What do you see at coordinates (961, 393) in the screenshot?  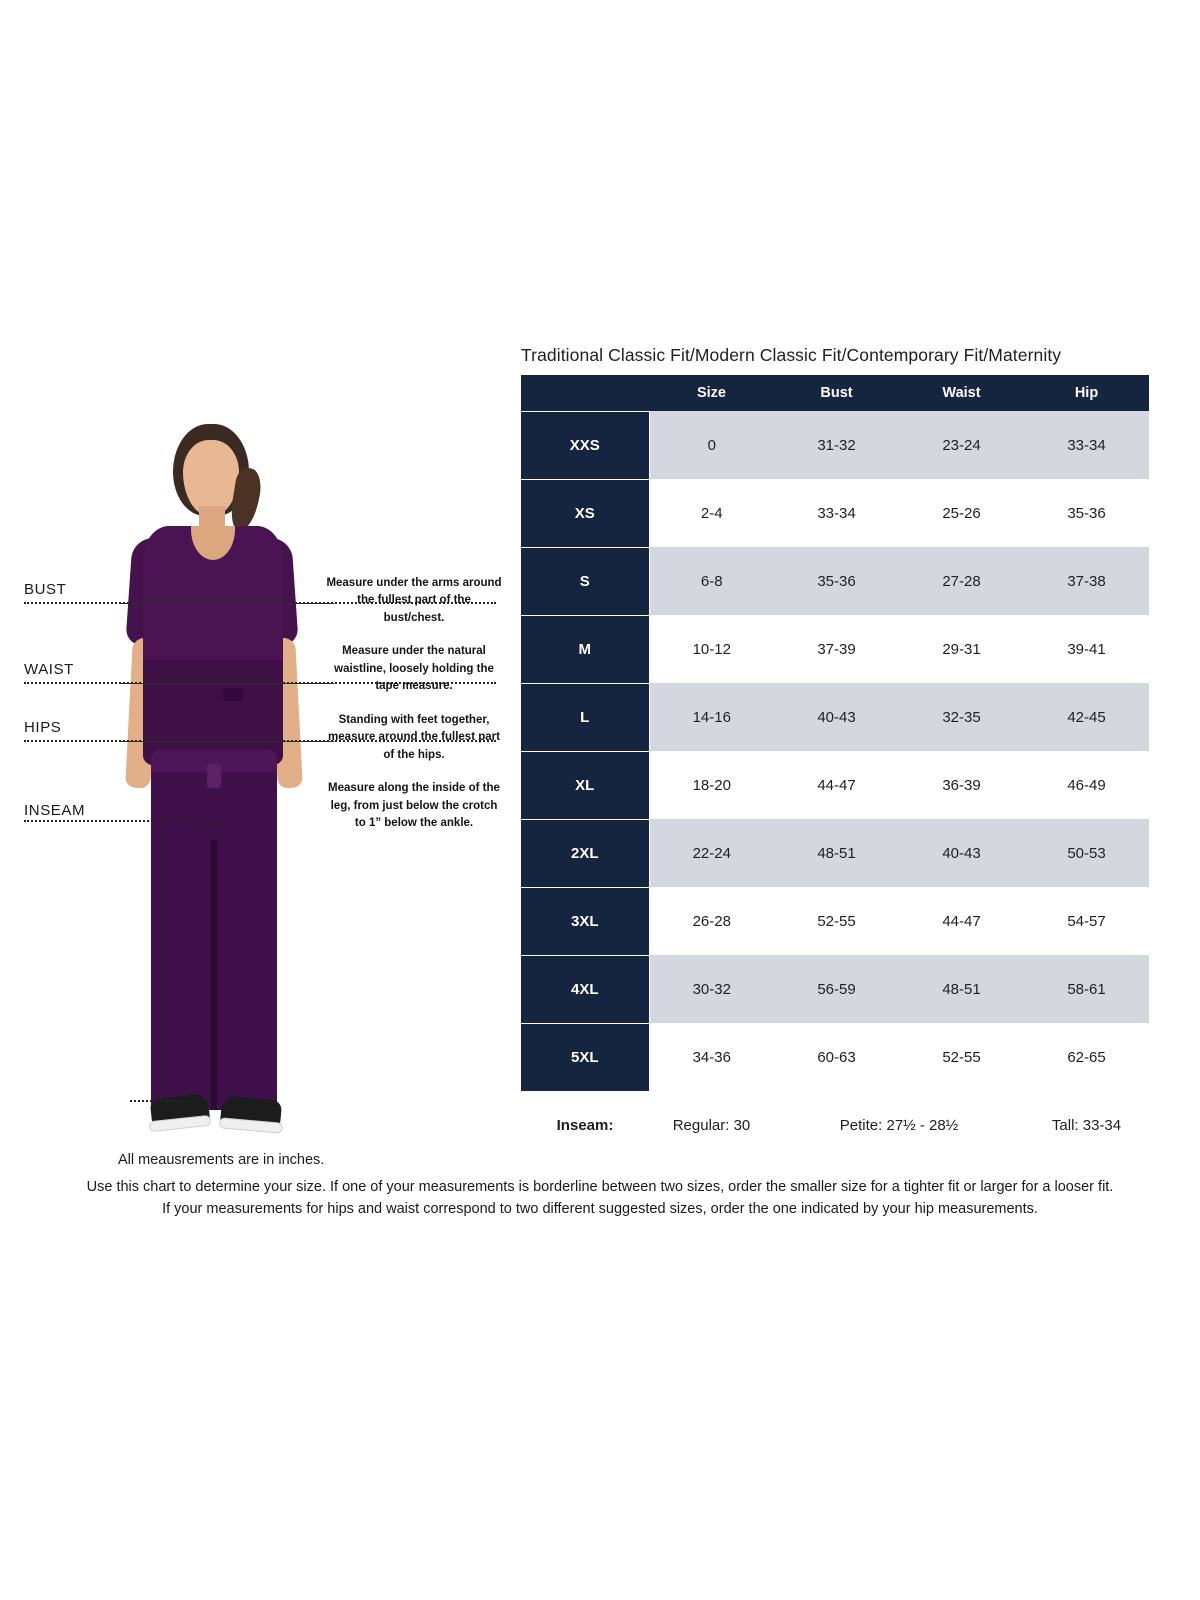 I see `header-waist: Waist` at bounding box center [961, 393].